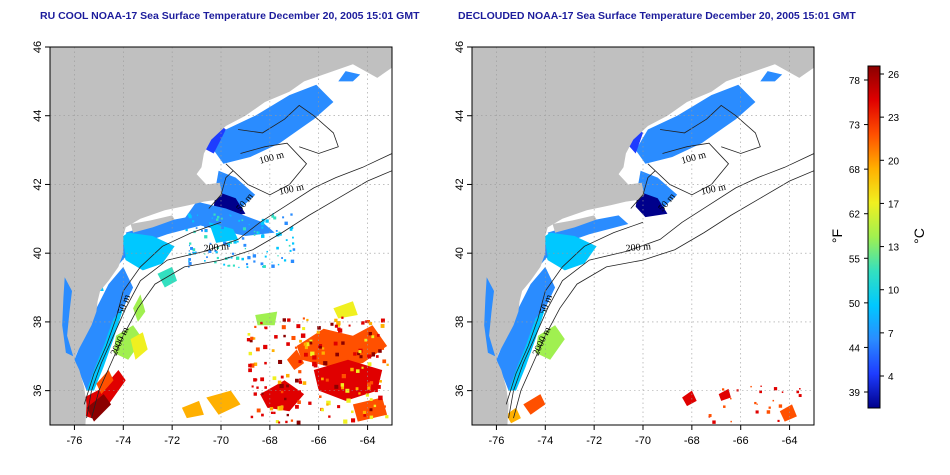  I want to click on lon-tick-label: -70, so click(643, 441).